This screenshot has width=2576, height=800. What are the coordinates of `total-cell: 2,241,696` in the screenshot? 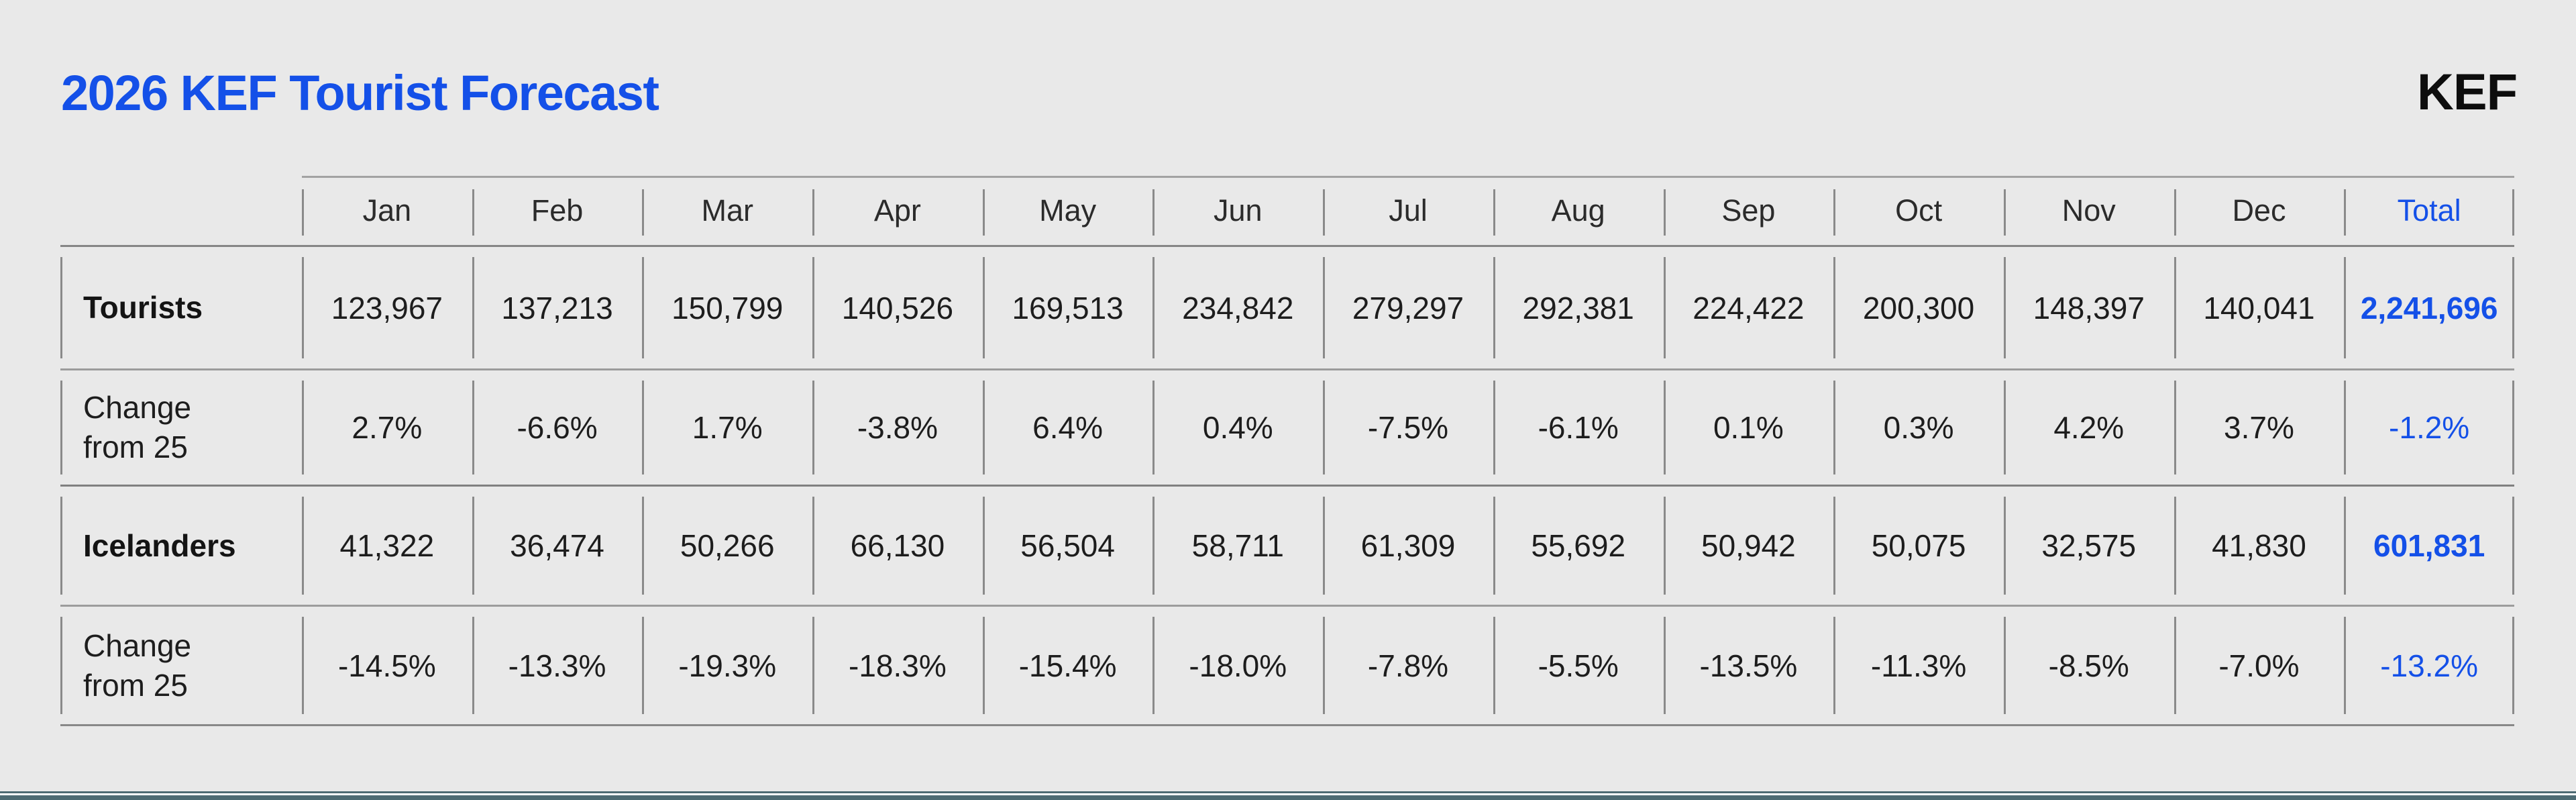 It's located at (2429, 307).